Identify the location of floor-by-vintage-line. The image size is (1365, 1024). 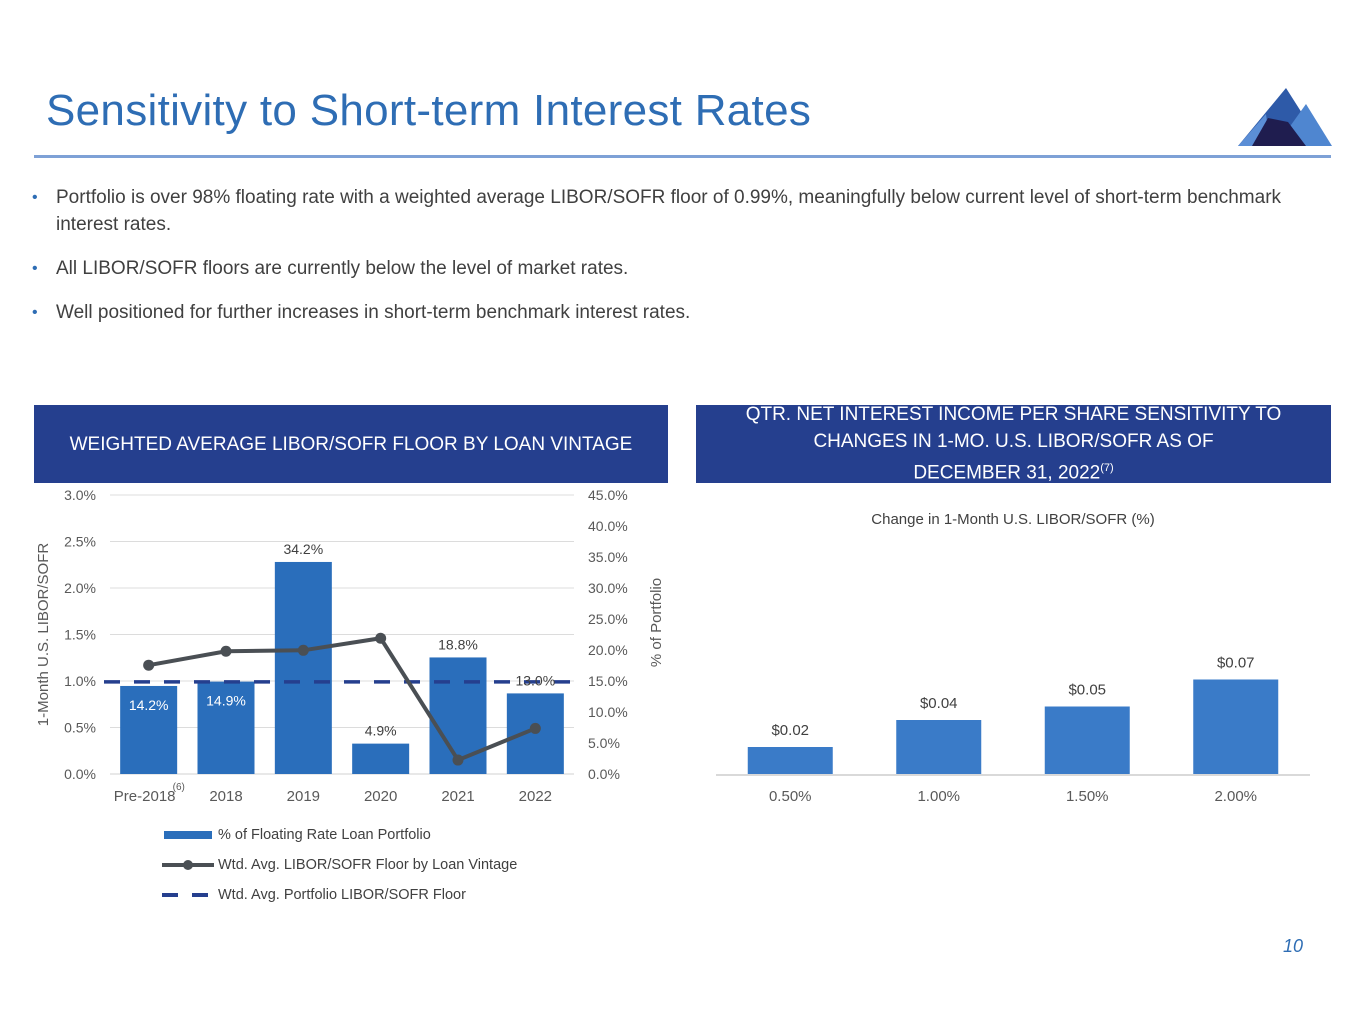
(342, 699).